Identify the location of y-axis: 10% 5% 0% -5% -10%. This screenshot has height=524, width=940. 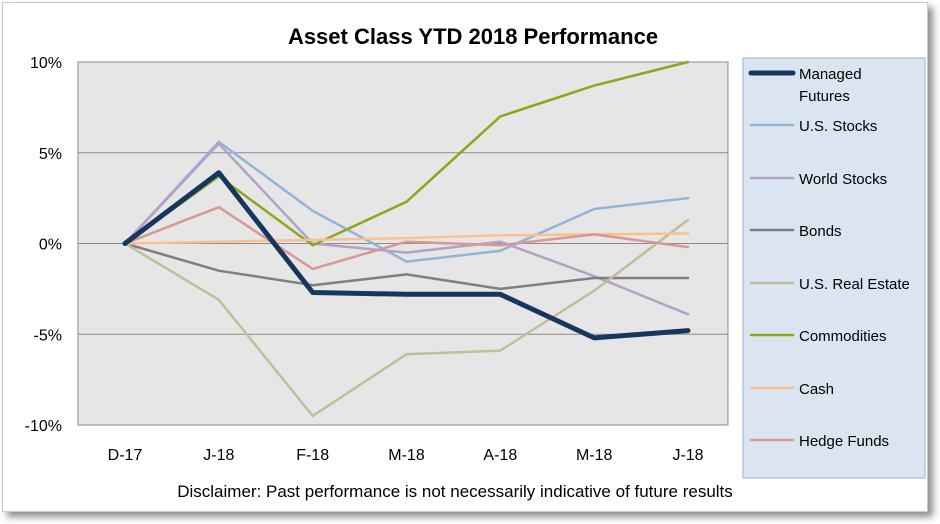
(43, 245).